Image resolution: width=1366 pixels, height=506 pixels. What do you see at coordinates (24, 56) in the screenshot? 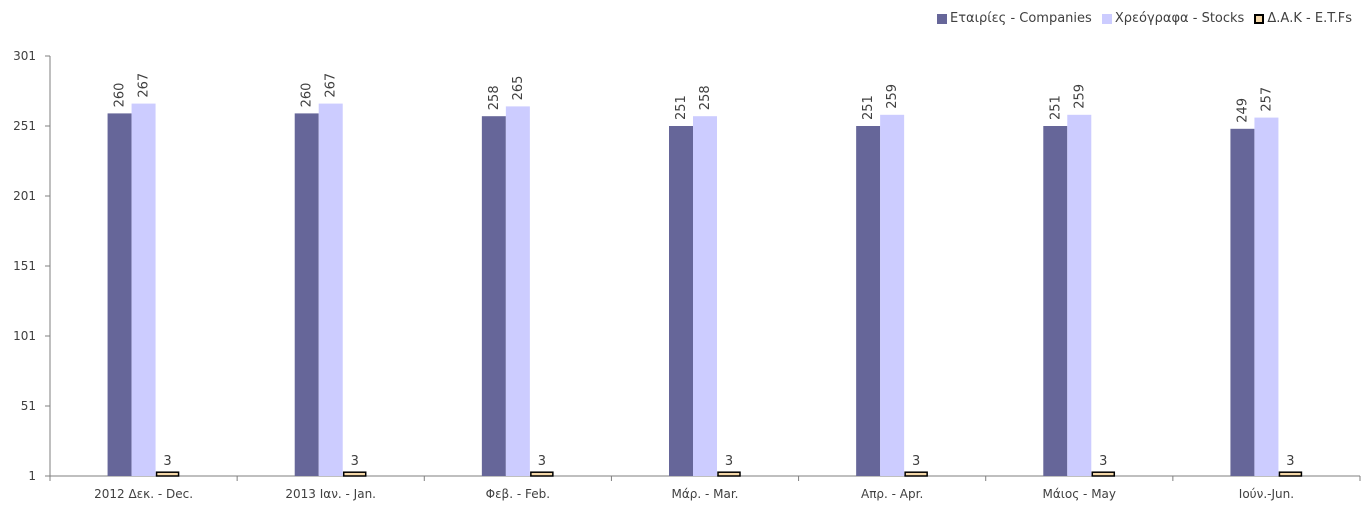
I see `y-tick-label: 301` at bounding box center [24, 56].